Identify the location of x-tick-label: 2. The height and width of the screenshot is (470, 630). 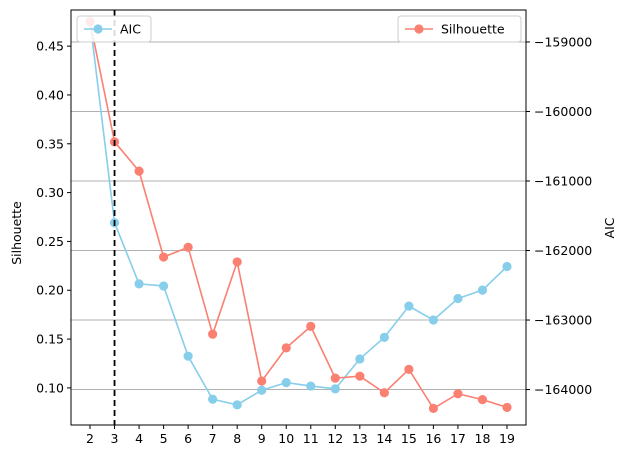
(90, 438).